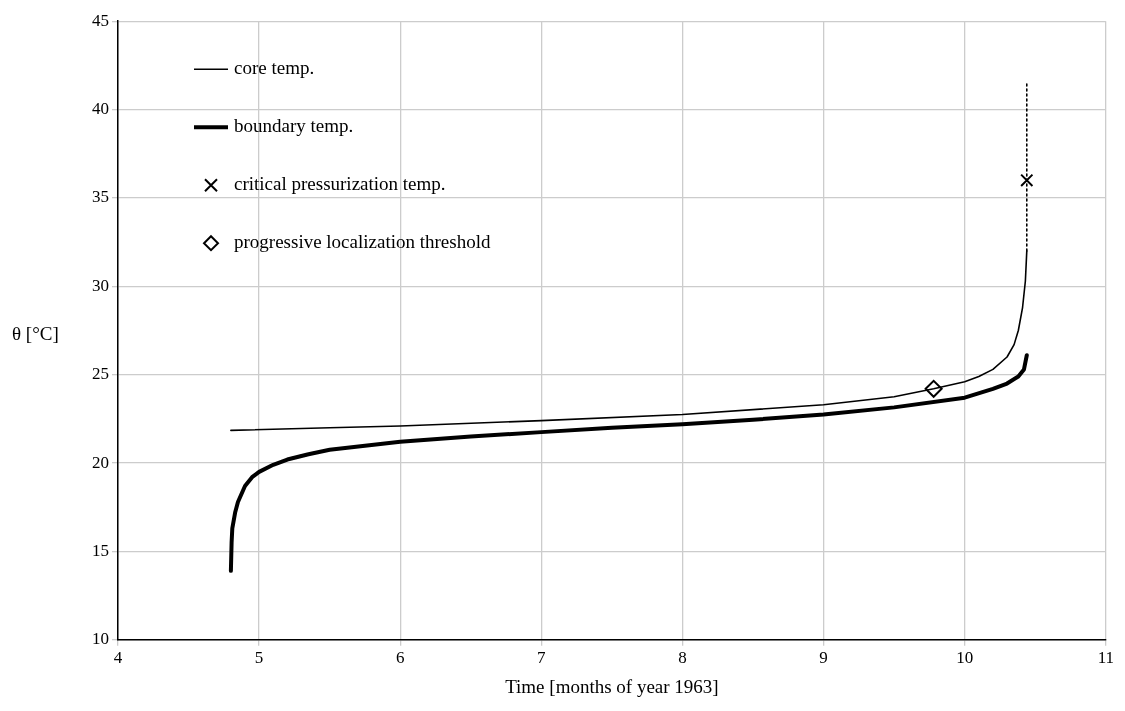  What do you see at coordinates (100, 109) in the screenshot?
I see `y-tick-label: 40` at bounding box center [100, 109].